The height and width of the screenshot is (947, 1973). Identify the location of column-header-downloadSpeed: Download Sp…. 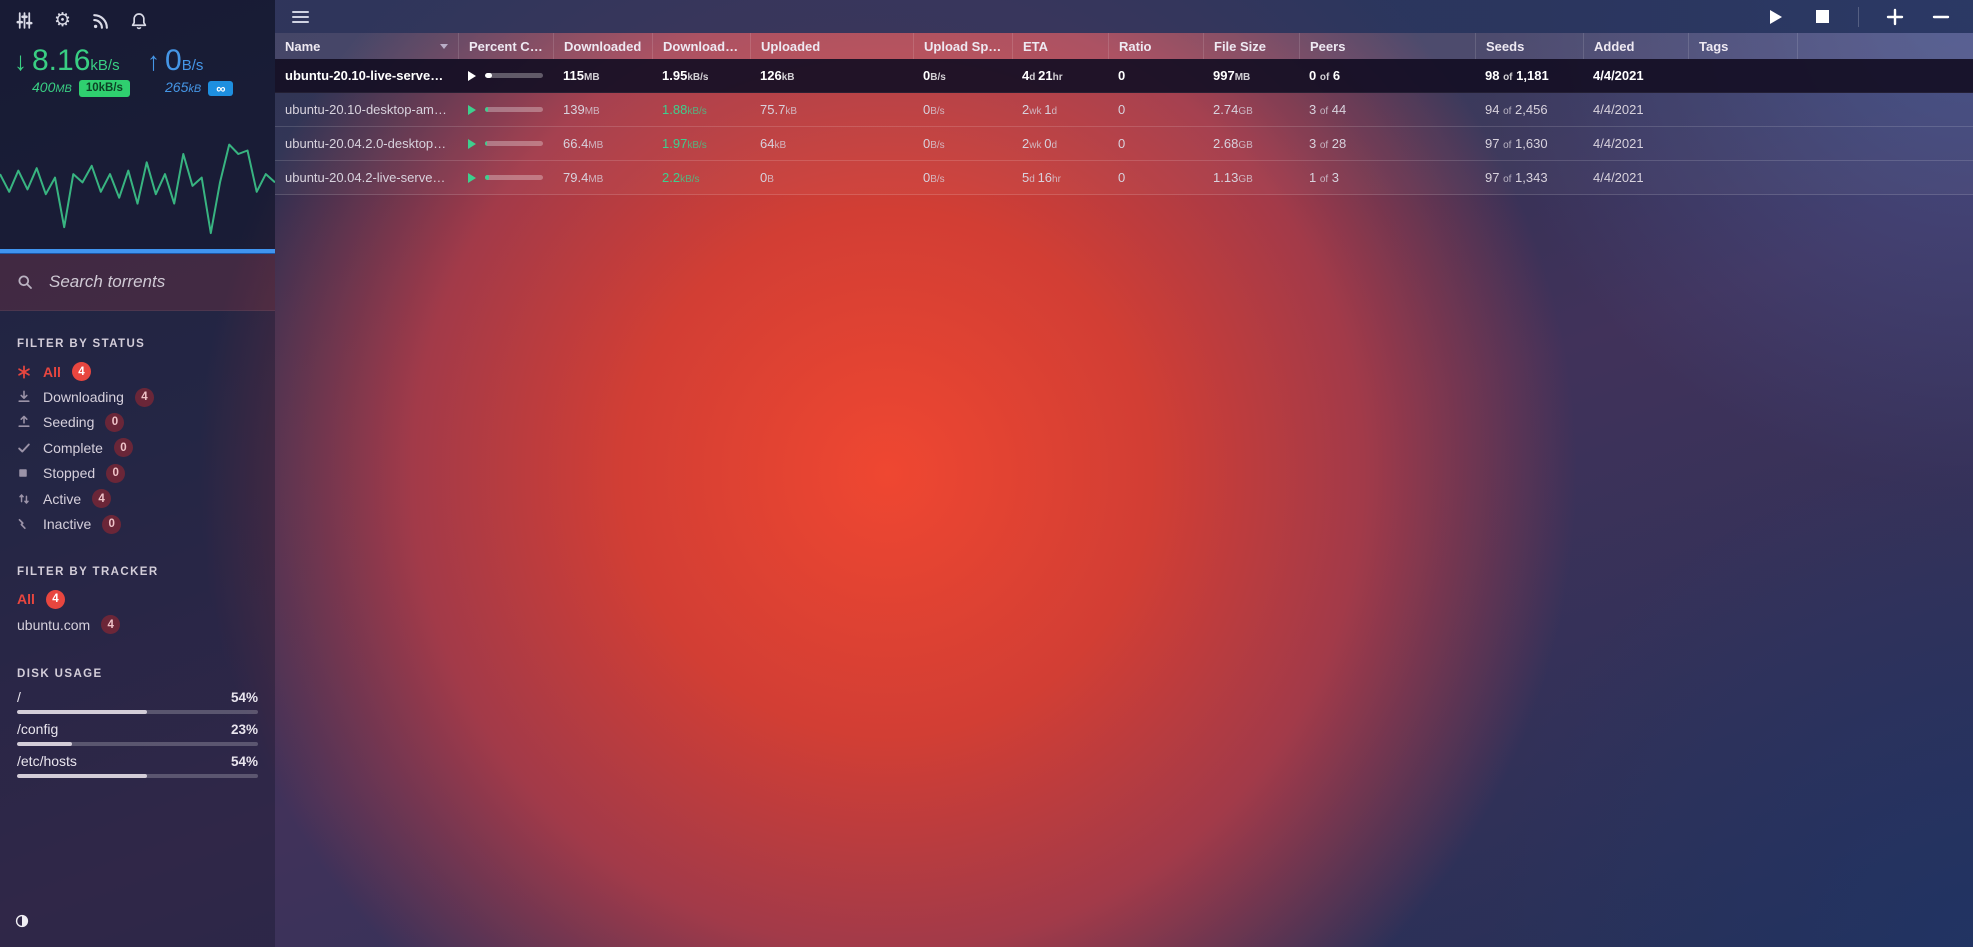
(701, 46).